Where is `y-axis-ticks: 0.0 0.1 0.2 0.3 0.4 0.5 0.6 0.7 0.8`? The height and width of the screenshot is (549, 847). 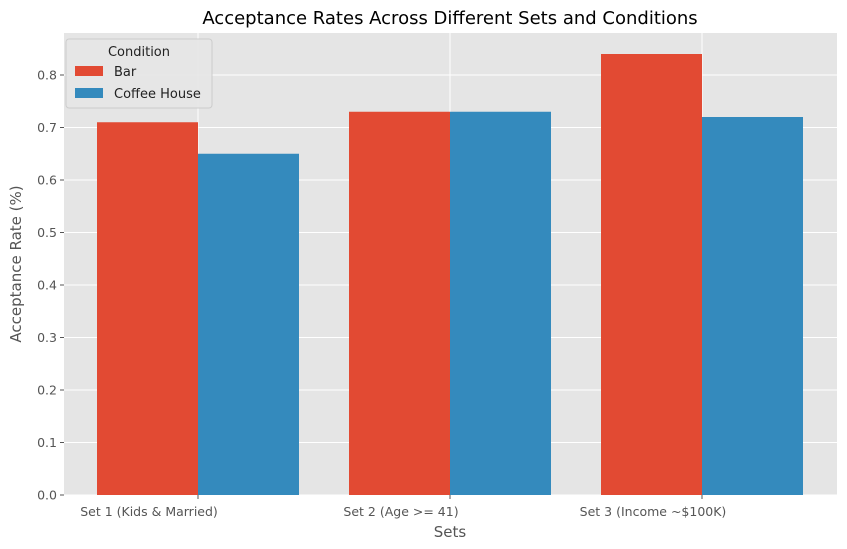 y-axis-ticks: 0.0 0.1 0.2 0.3 0.4 0.5 0.6 0.7 0.8 is located at coordinates (50, 285).